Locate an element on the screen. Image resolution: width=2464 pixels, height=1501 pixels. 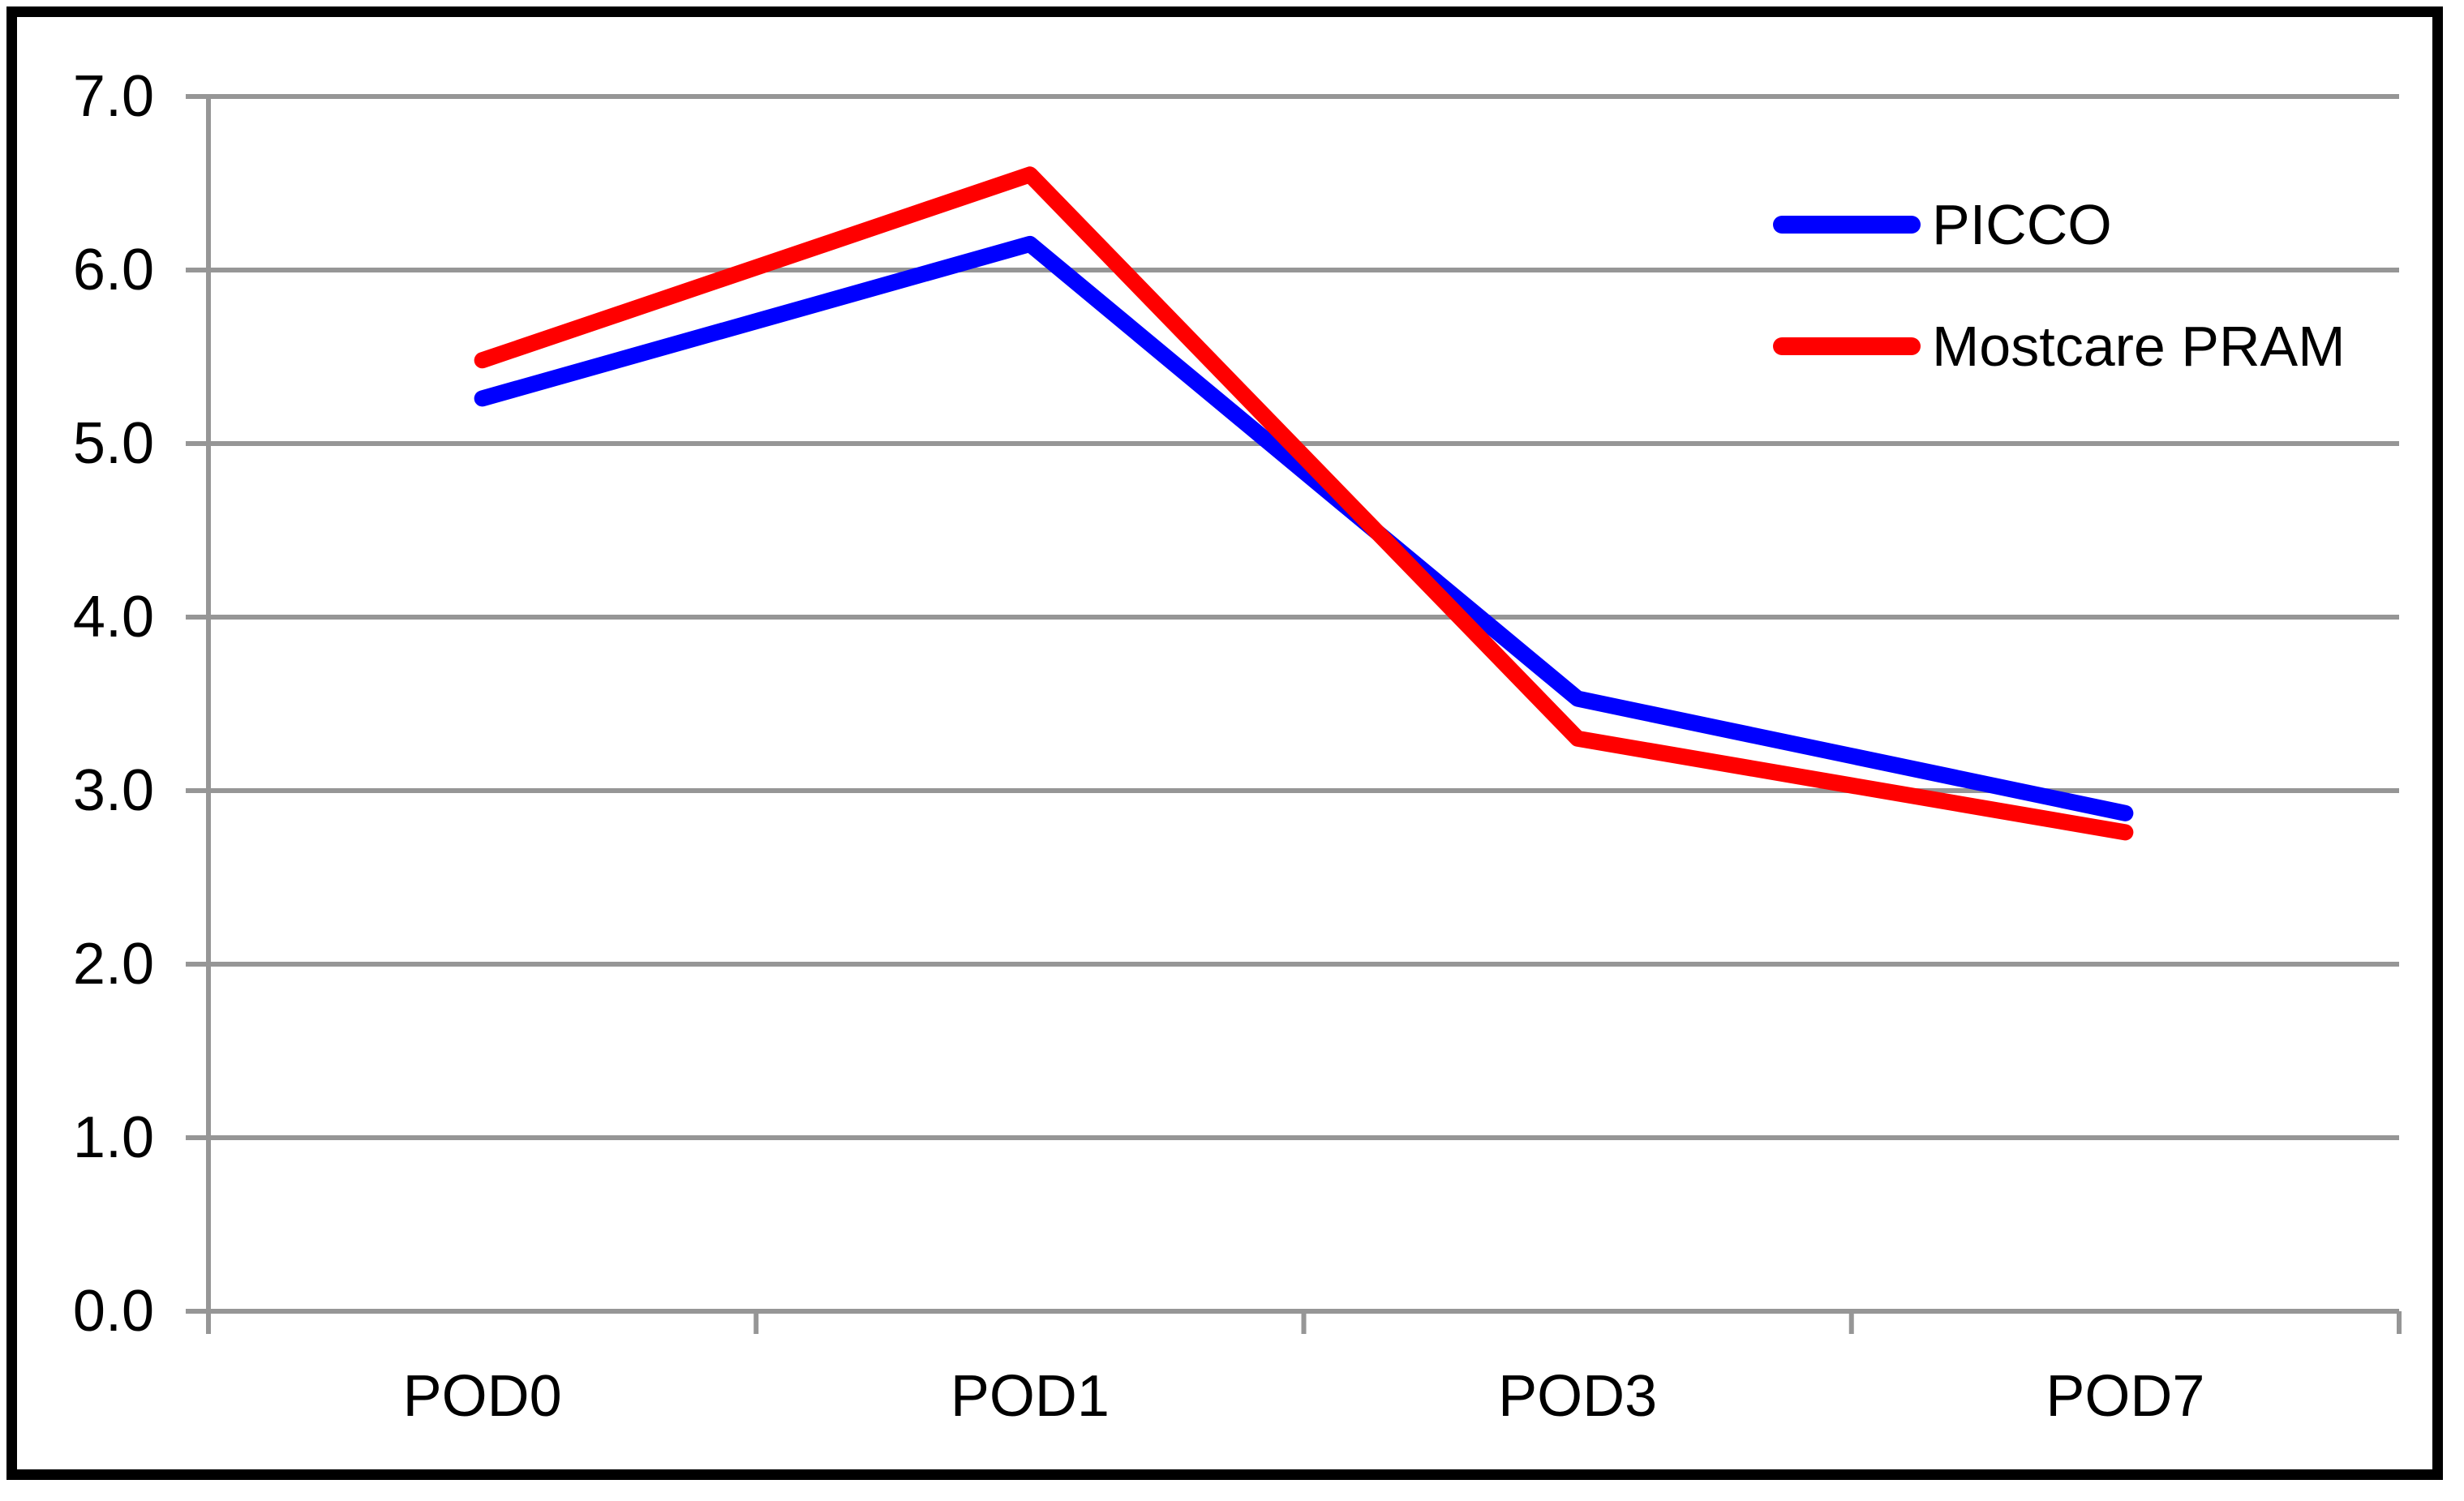
x-category-label-pod7: POD7 is located at coordinates (2125, 1396).